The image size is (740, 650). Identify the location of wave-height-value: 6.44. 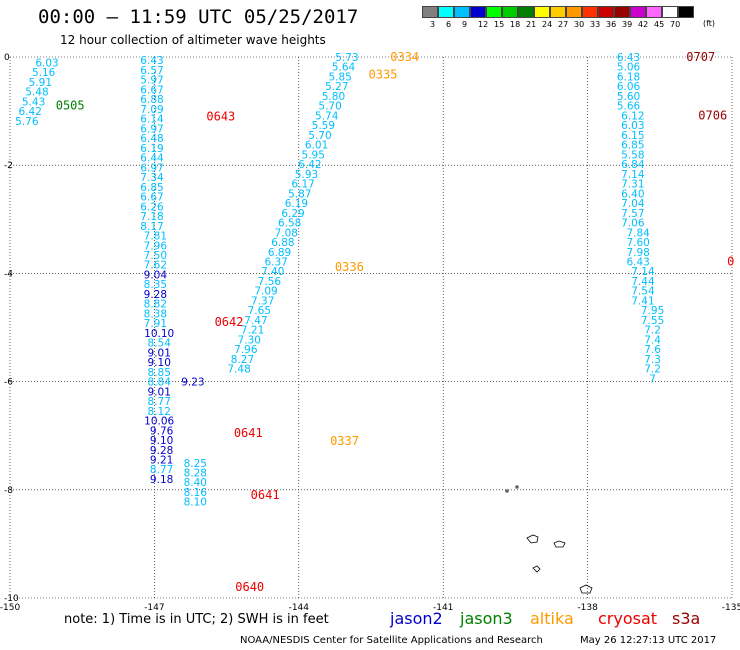
(152, 159).